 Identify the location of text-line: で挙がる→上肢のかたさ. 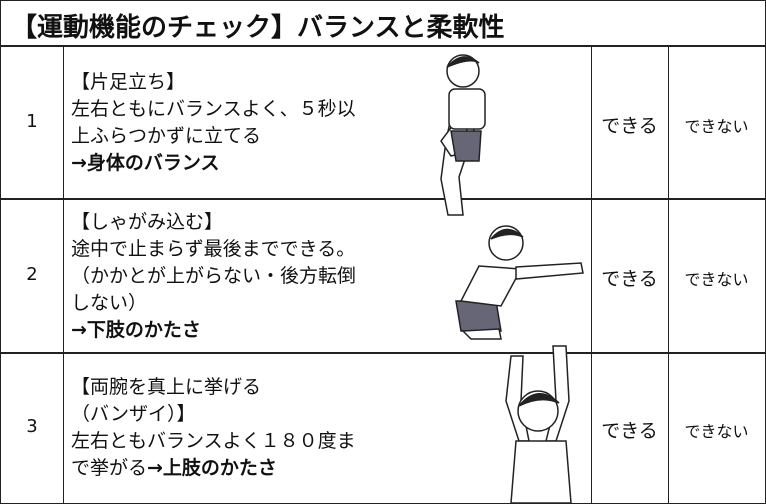
(213, 468).